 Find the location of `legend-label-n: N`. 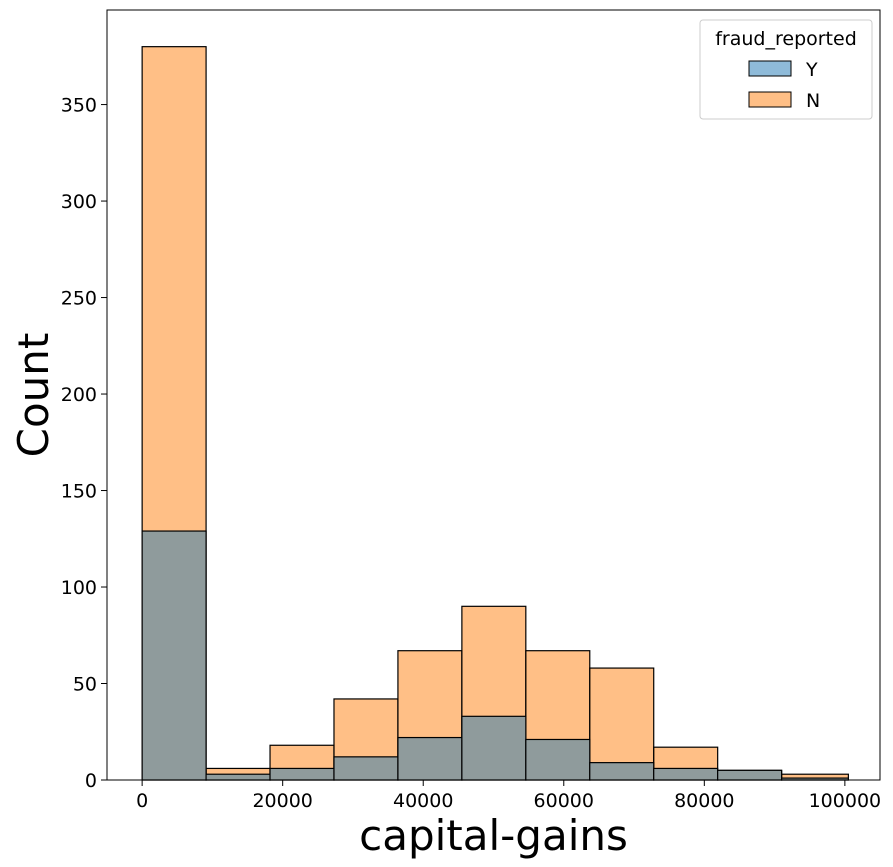

legend-label-n: N is located at coordinates (813, 101).